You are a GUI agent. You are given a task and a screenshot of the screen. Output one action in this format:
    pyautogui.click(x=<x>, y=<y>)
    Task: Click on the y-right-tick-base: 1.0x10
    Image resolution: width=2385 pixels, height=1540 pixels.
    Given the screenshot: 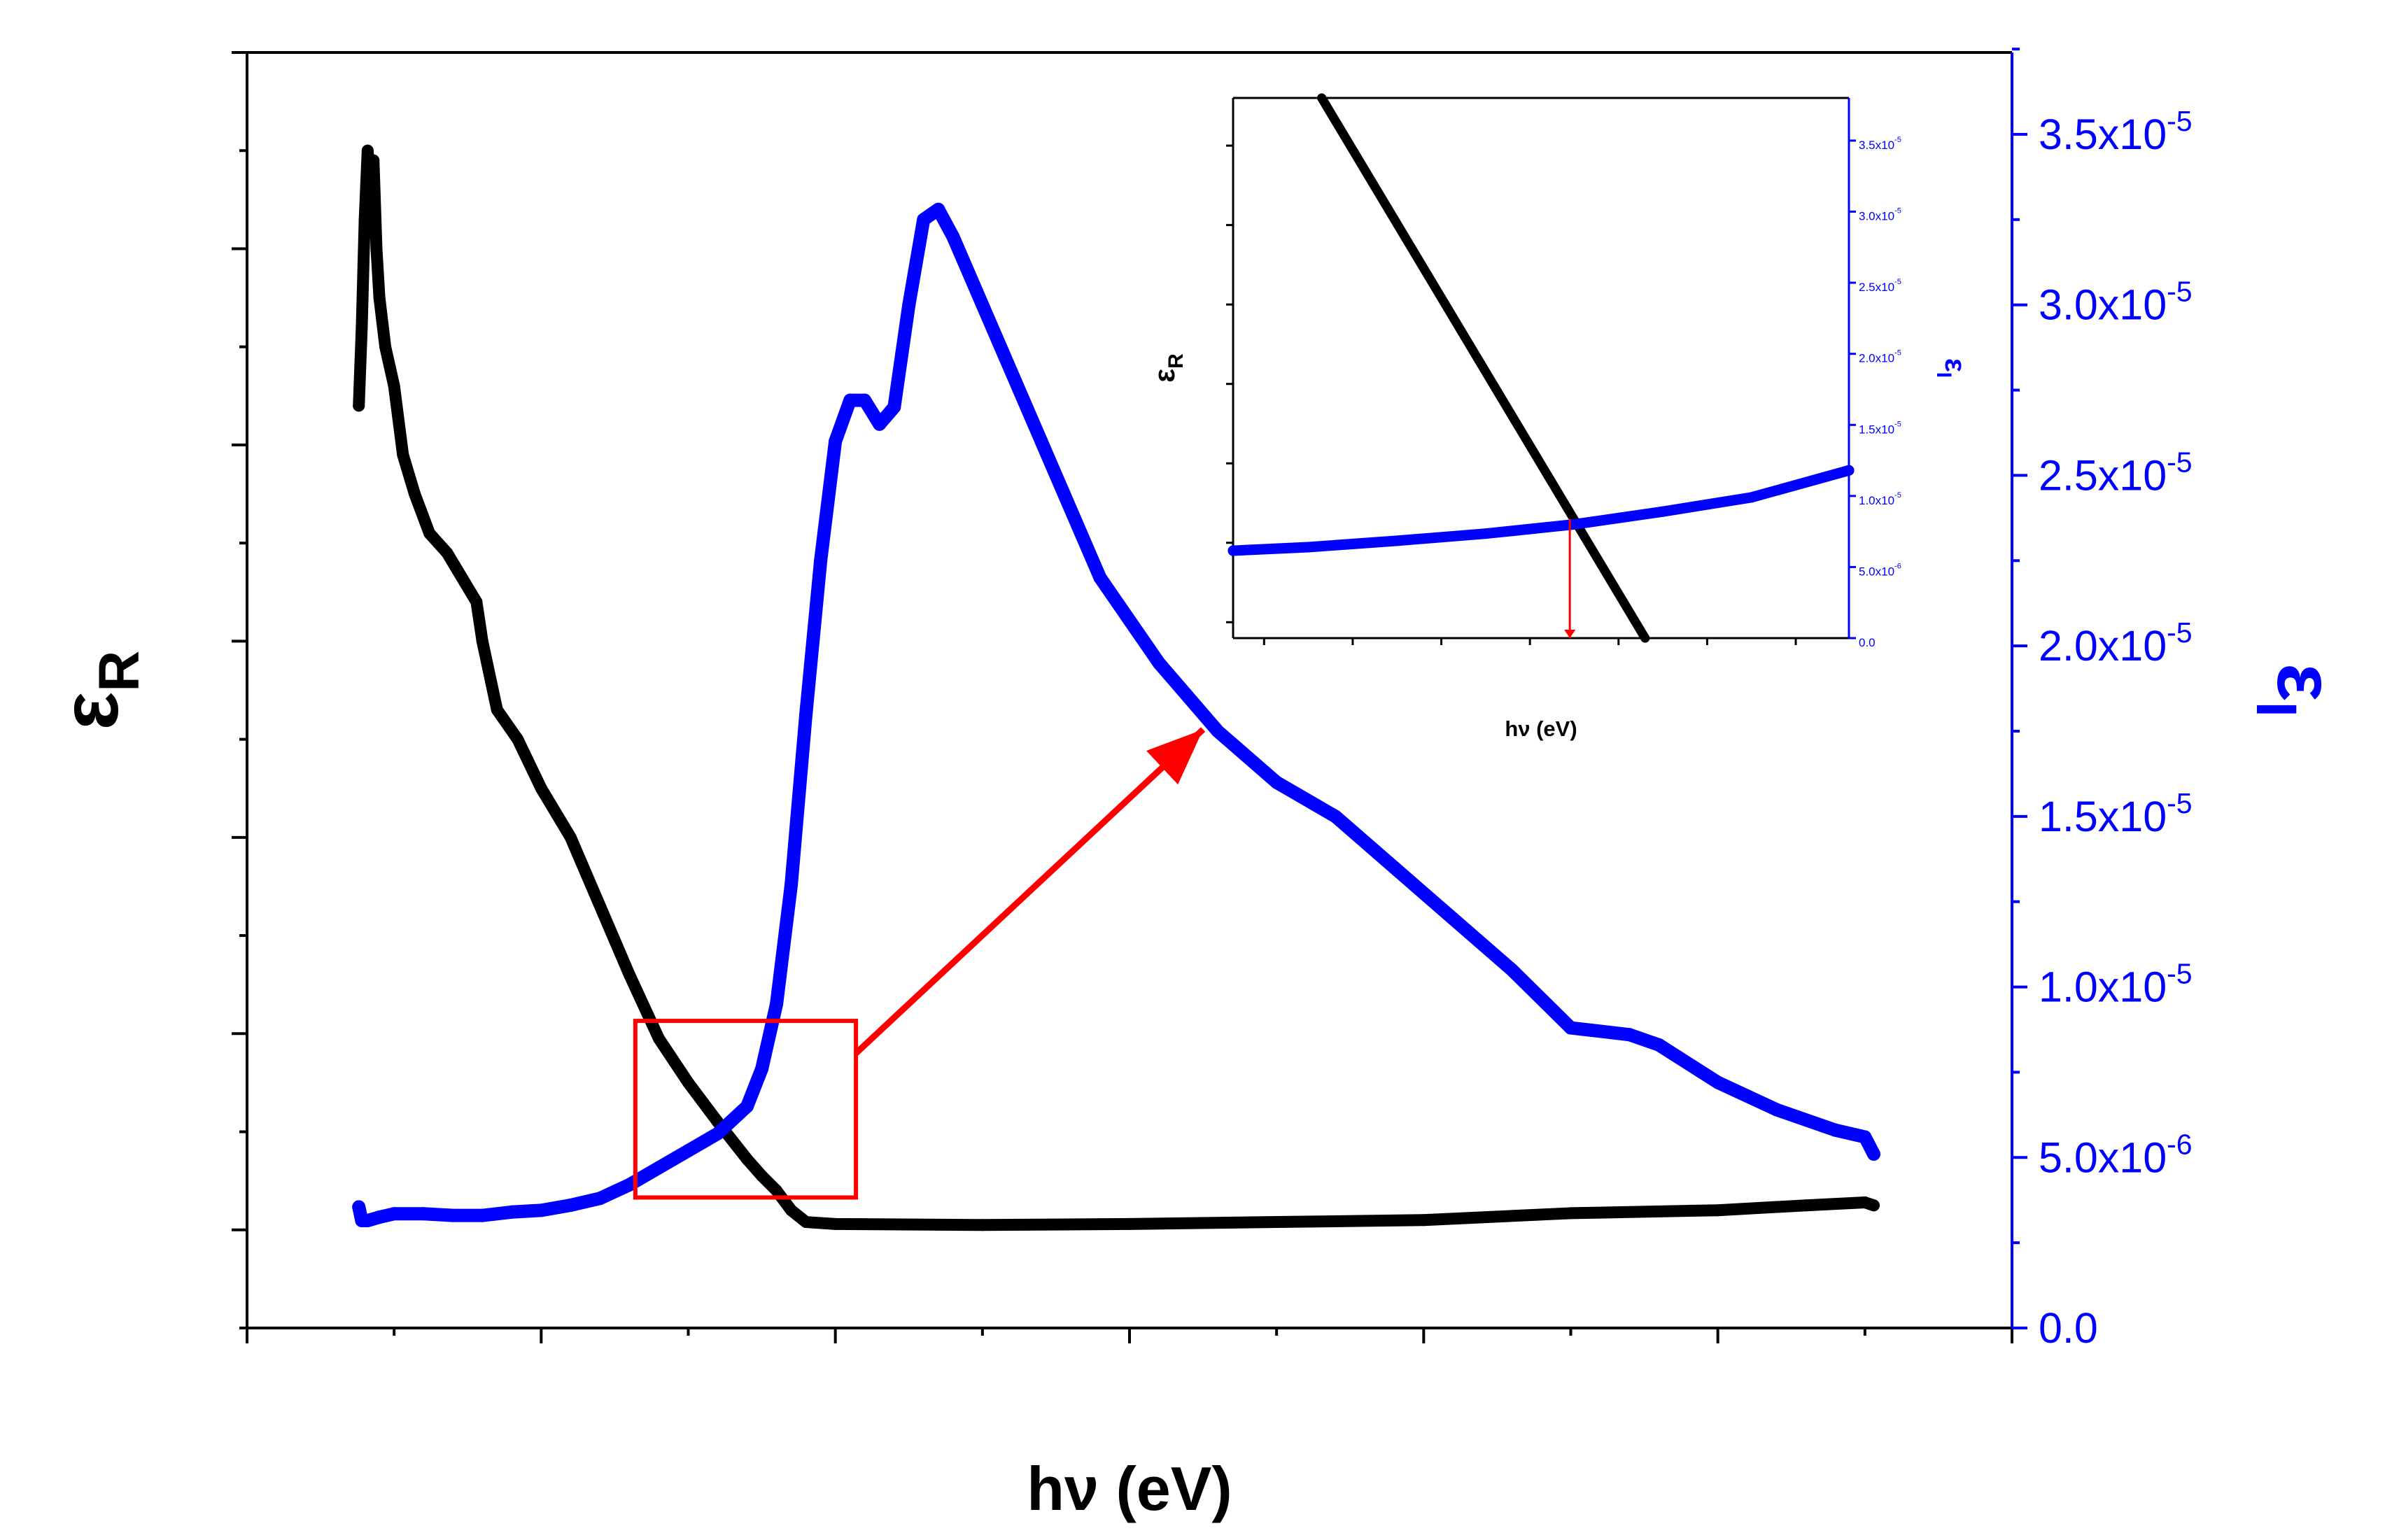 What is the action you would take?
    pyautogui.click(x=2103, y=987)
    